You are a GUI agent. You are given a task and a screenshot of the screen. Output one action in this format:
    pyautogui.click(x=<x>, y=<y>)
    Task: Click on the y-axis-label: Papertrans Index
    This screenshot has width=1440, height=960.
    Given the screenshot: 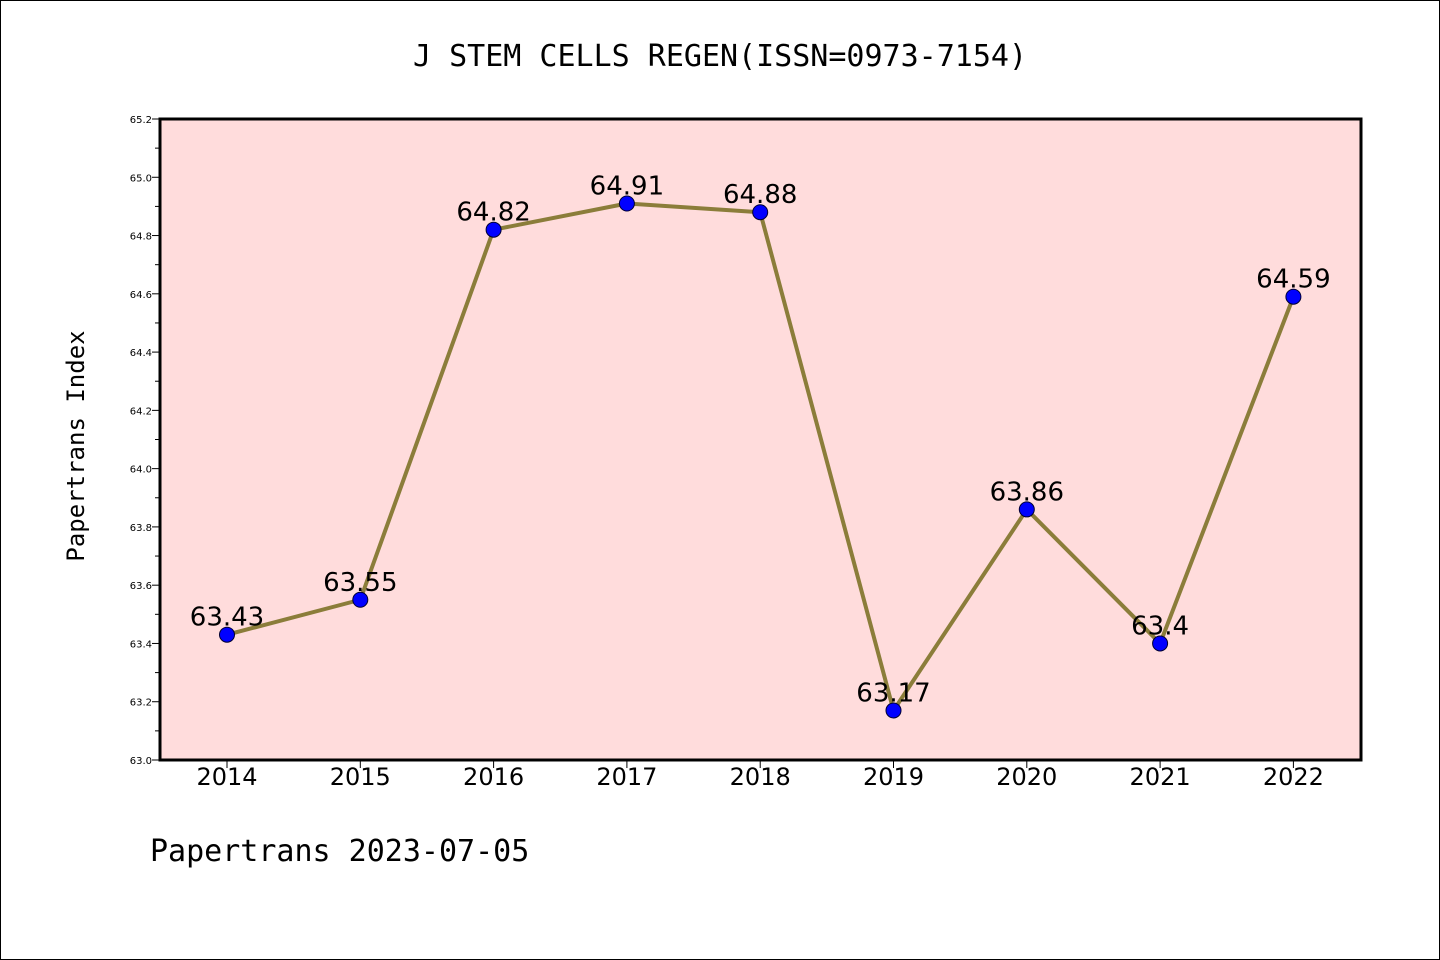 What is the action you would take?
    pyautogui.click(x=76, y=445)
    